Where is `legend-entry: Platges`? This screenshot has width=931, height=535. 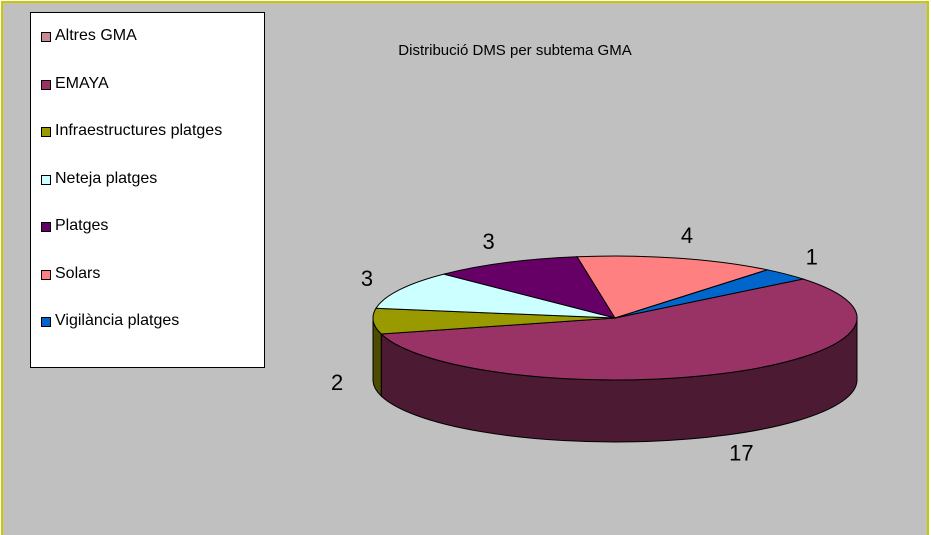 legend-entry: Platges is located at coordinates (148, 226).